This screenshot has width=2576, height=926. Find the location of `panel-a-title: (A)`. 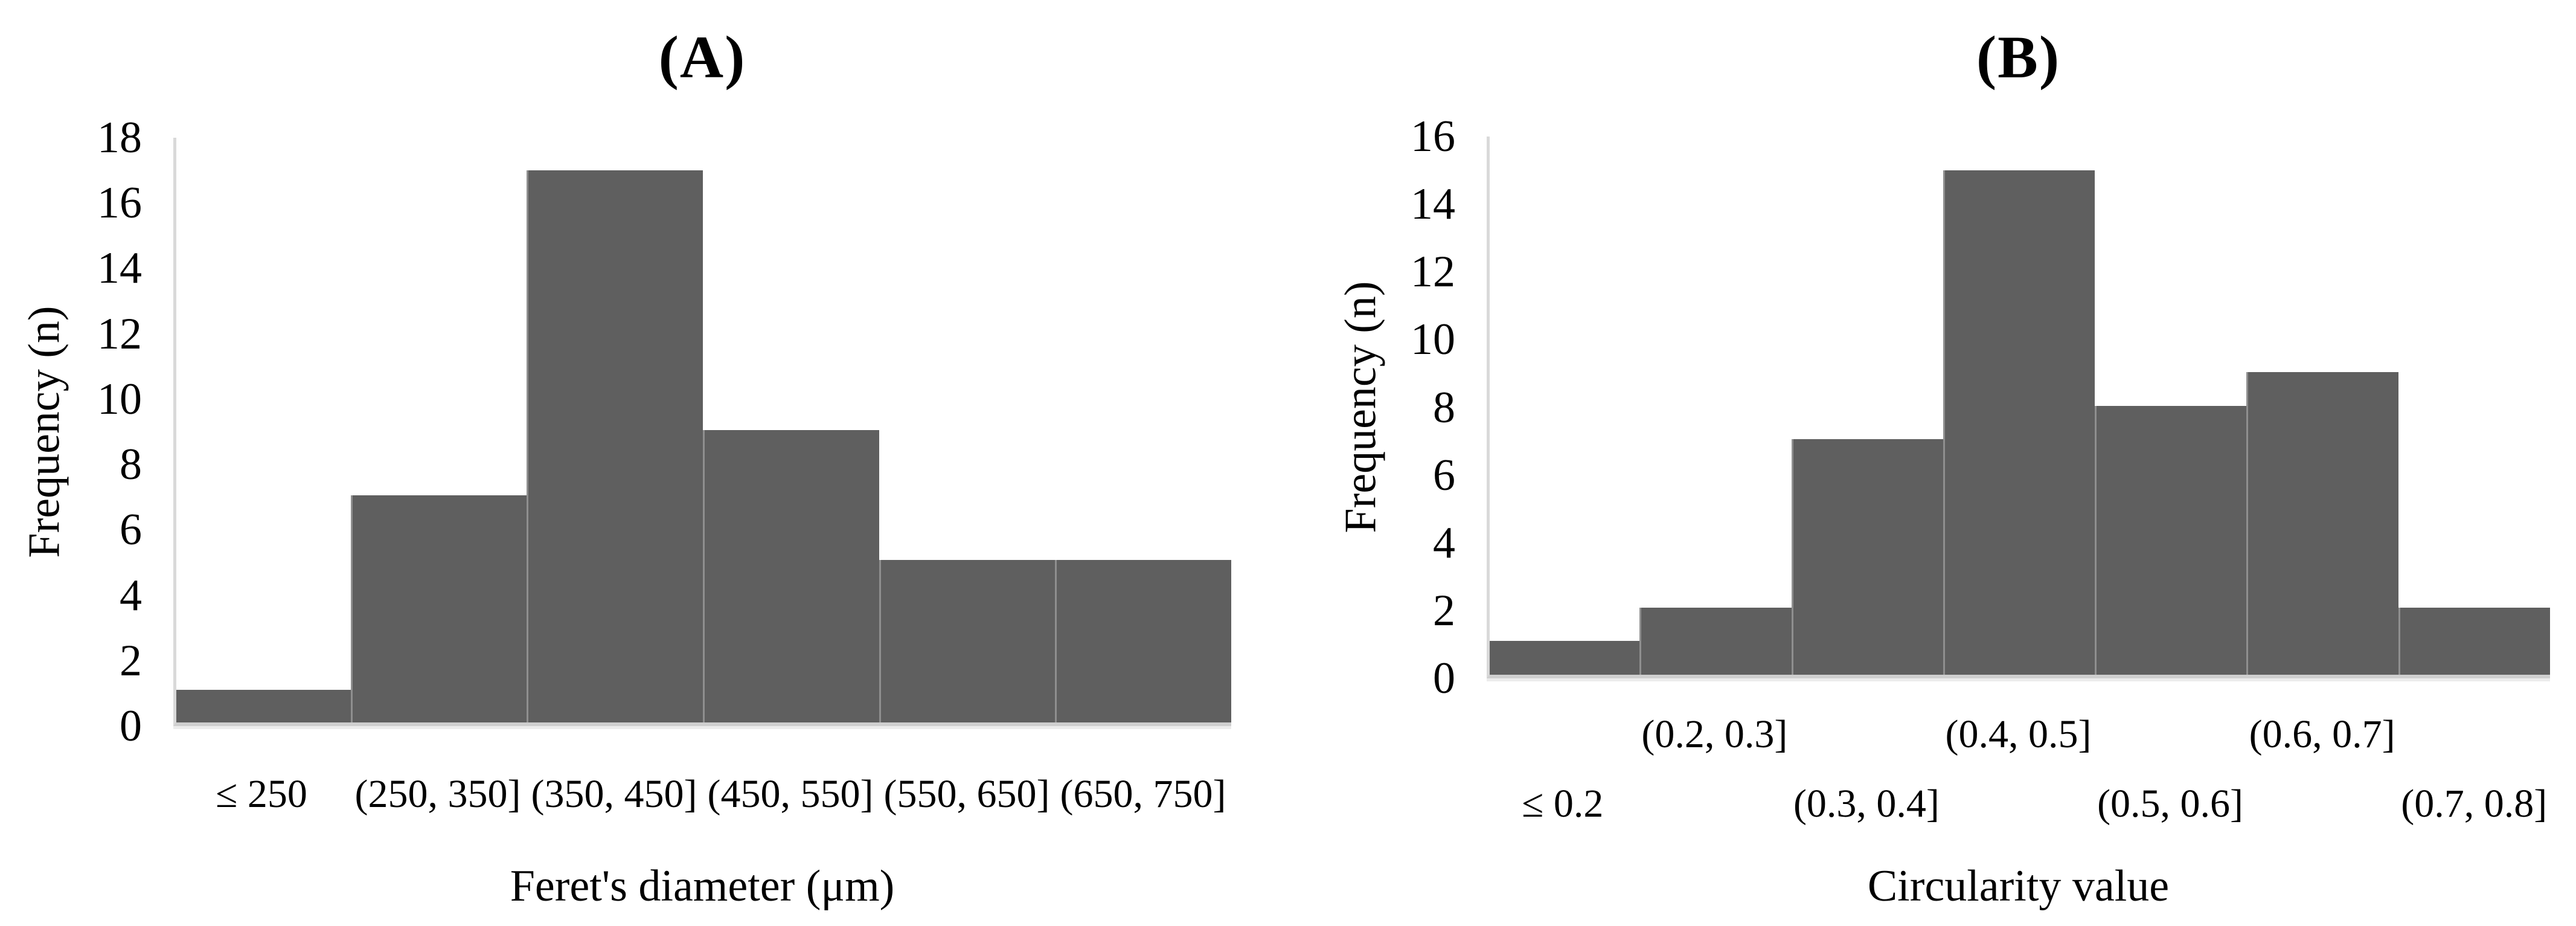

panel-a-title: (A) is located at coordinates (702, 57).